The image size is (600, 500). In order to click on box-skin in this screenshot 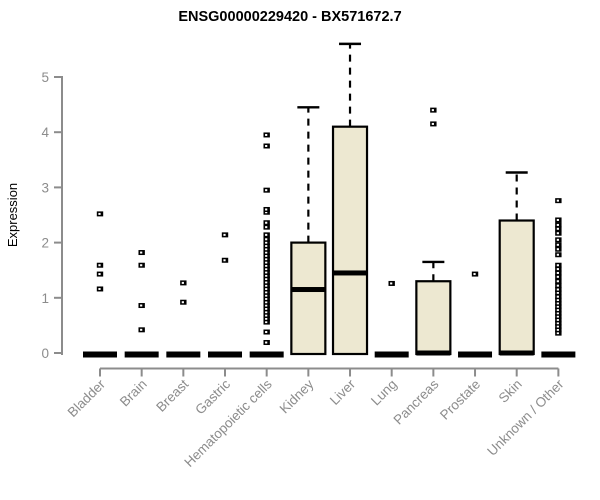, I will do `click(516, 287)`.